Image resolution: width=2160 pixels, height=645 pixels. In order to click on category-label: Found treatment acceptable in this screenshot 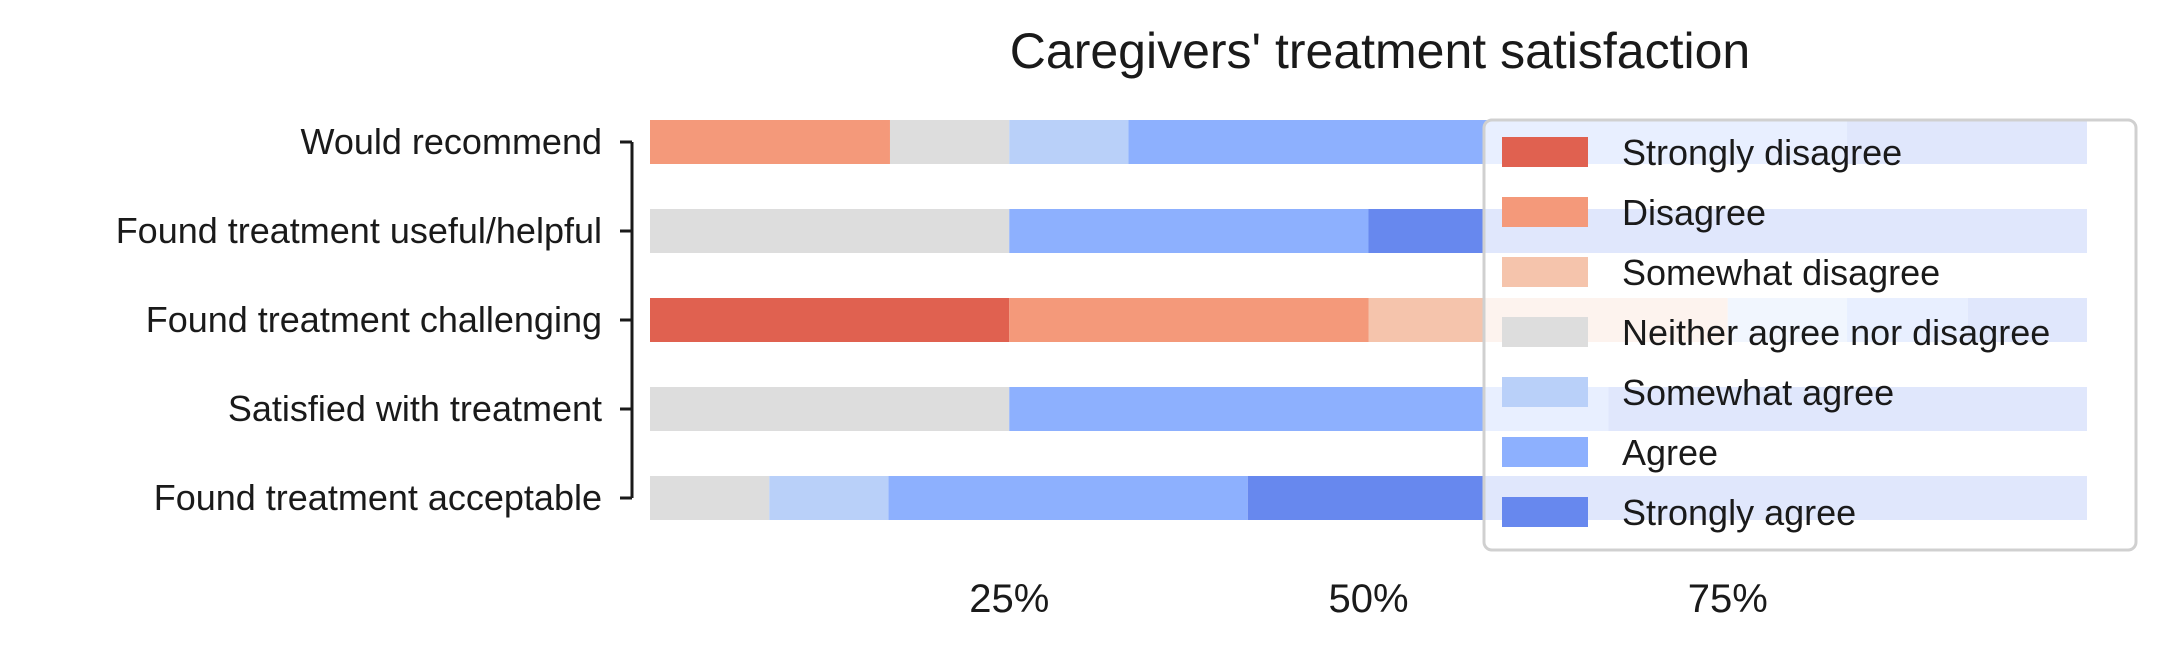, I will do `click(378, 497)`.